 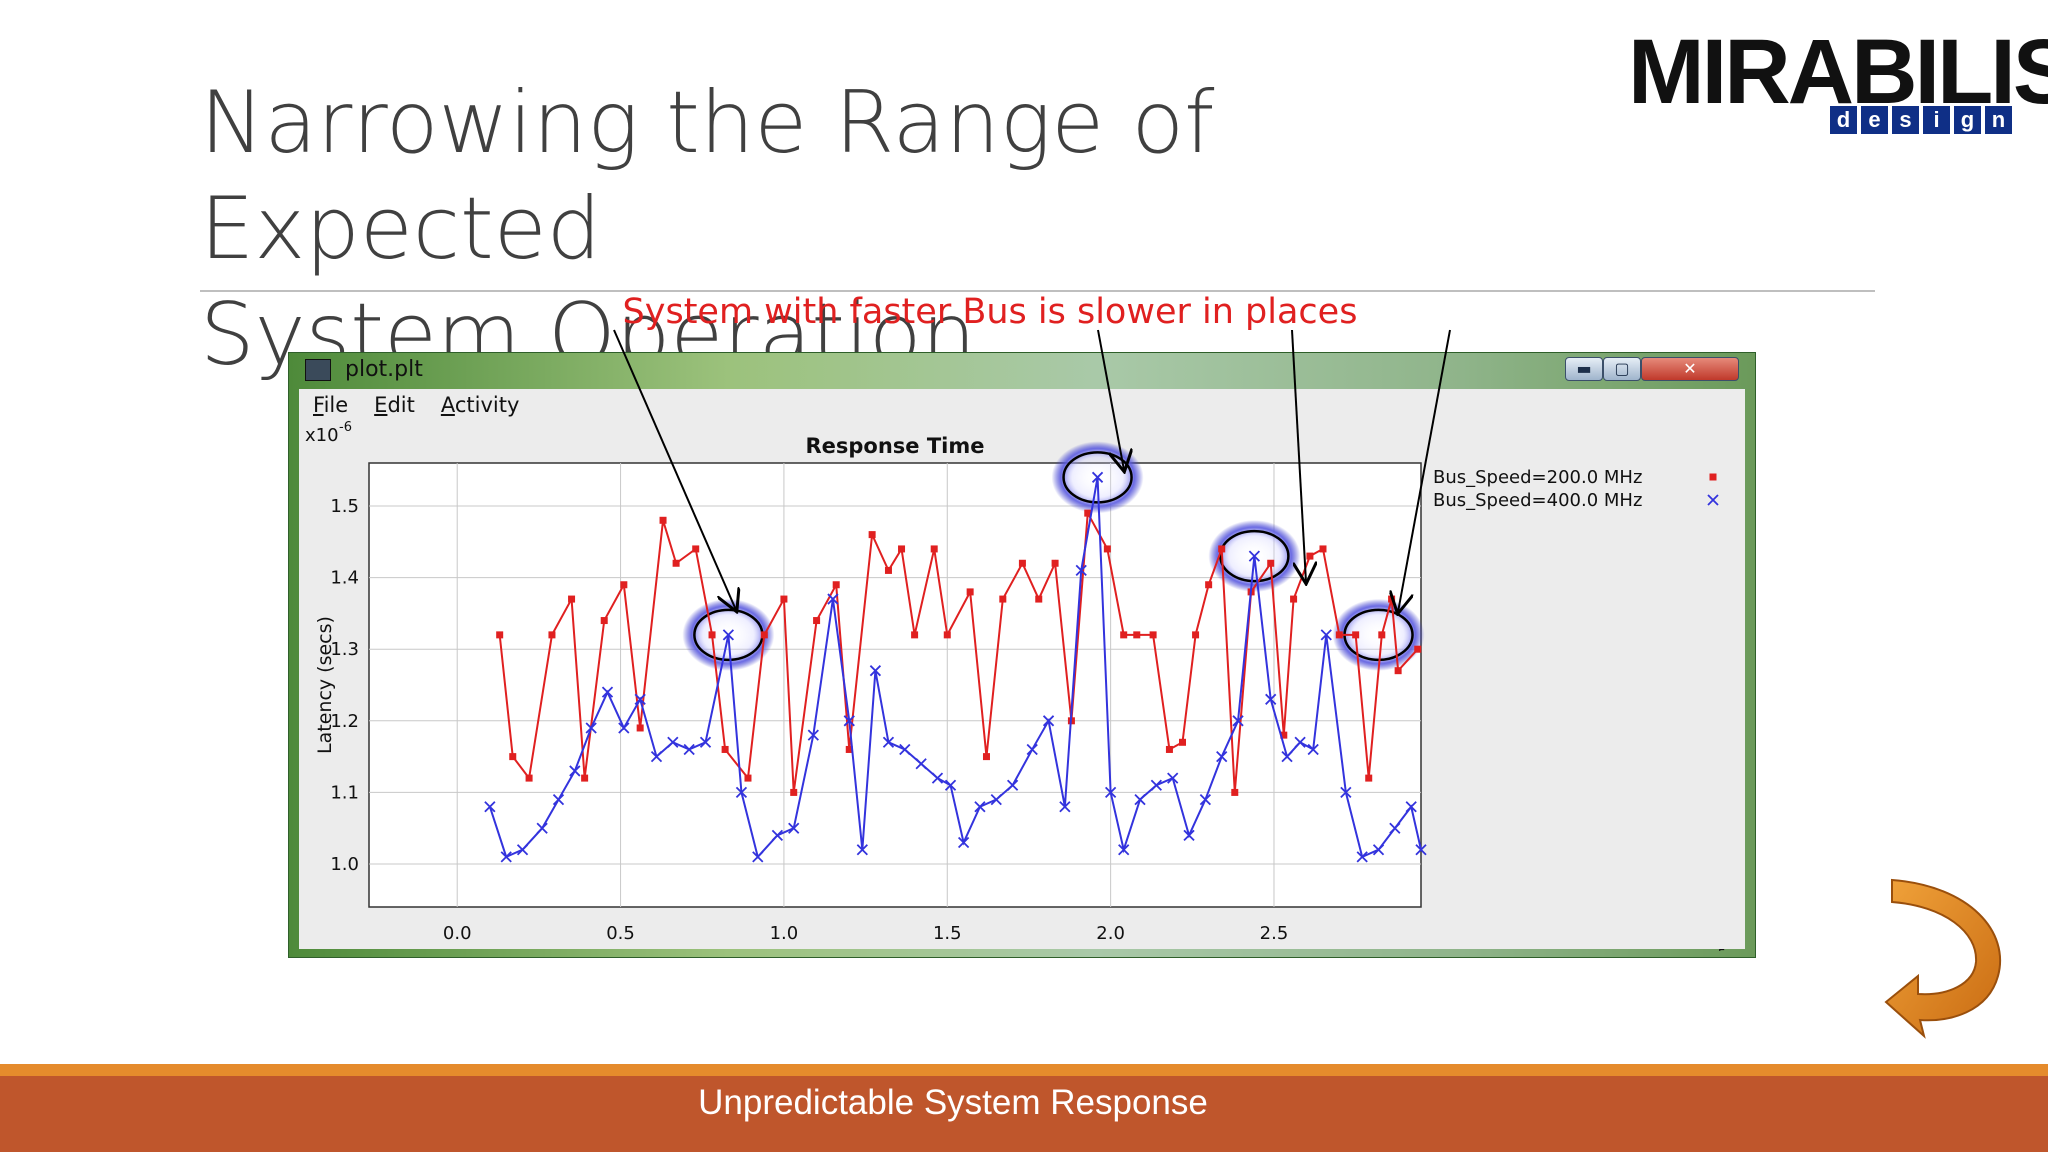 What do you see at coordinates (1622, 369) in the screenshot?
I see `maximize-button: ▢` at bounding box center [1622, 369].